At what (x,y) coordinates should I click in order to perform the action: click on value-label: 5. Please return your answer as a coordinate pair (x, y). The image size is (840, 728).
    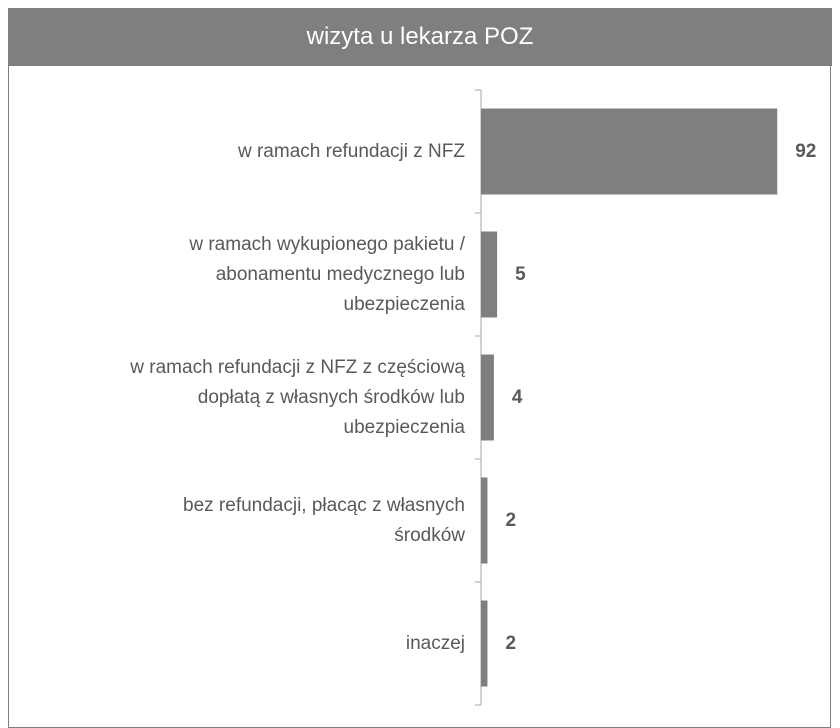
    Looking at the image, I should click on (520, 274).